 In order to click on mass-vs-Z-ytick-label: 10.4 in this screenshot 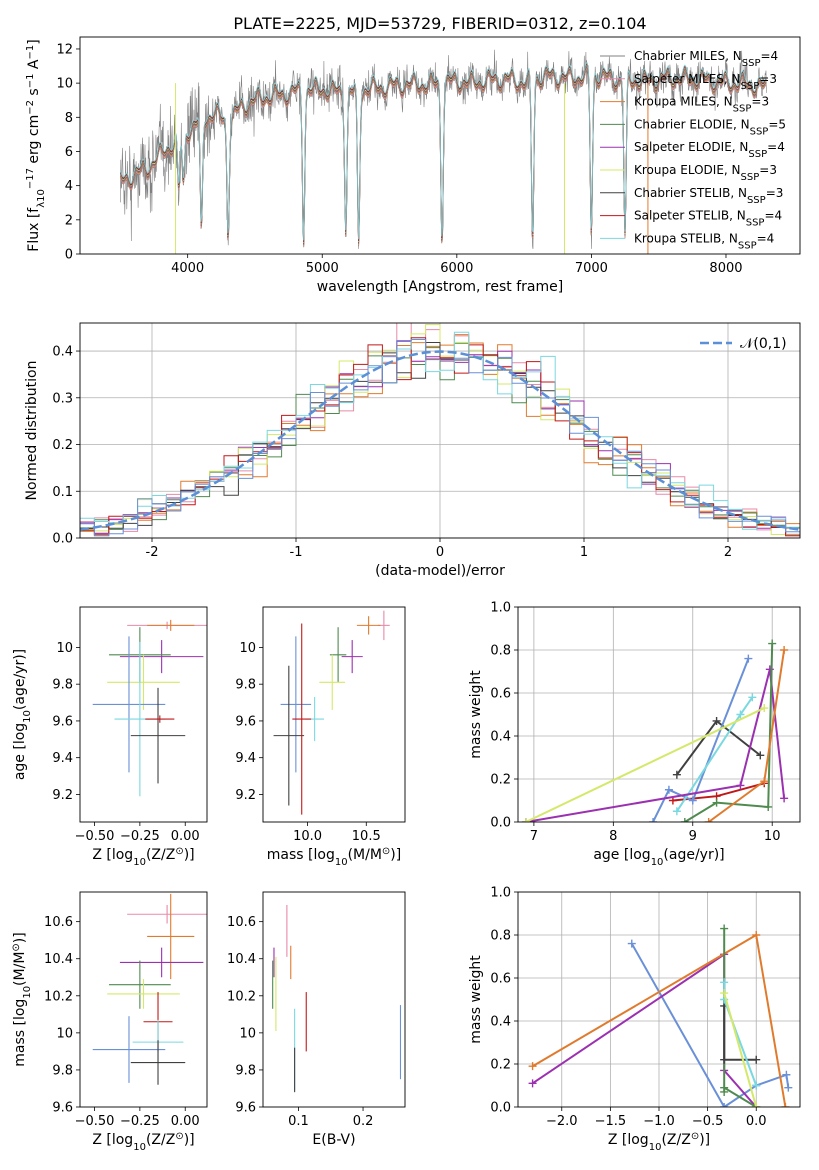, I will do `click(58, 959)`.